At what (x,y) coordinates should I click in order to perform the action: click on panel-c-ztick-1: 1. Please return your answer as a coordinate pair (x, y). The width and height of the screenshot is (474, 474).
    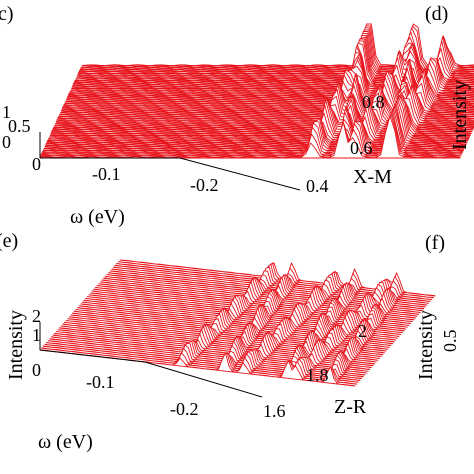
    Looking at the image, I should click on (6, 112).